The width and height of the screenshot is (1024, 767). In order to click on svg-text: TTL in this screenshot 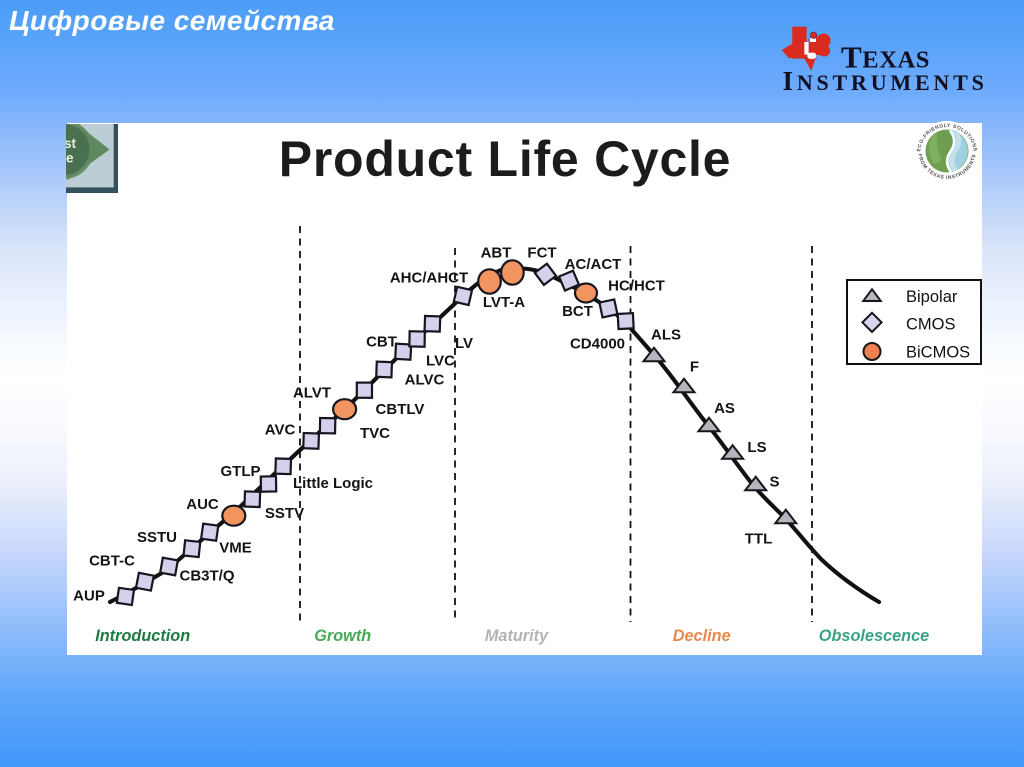, I will do `click(759, 539)`.